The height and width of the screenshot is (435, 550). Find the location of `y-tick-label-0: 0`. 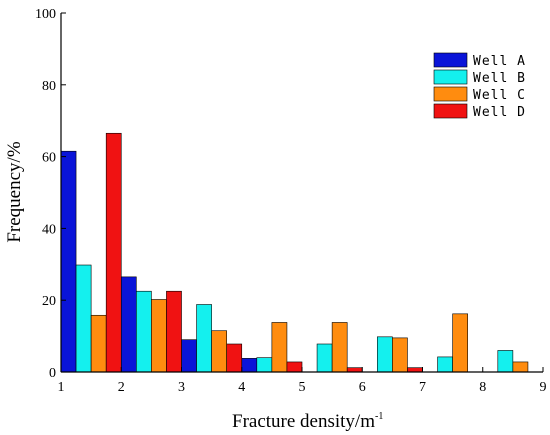

y-tick-label-0: 0 is located at coordinates (52, 373).